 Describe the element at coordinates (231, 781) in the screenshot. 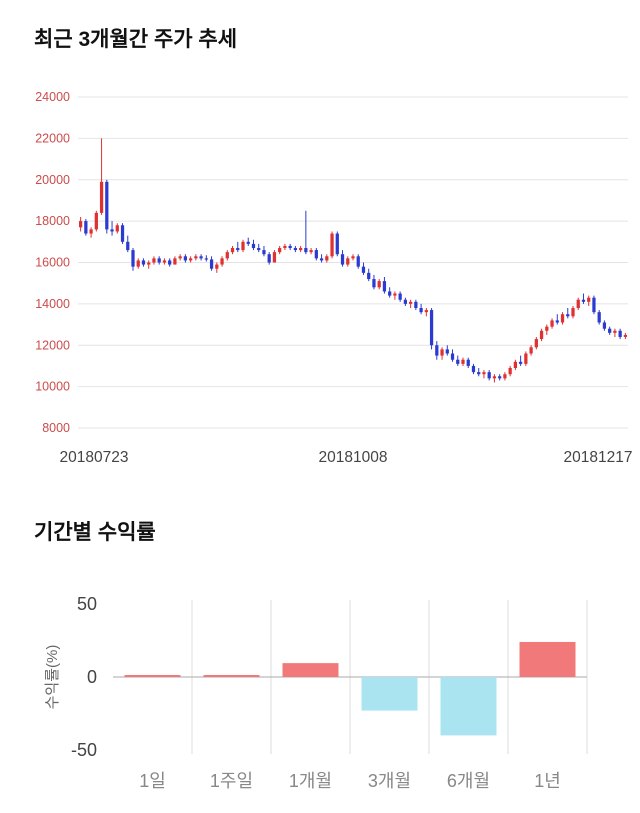

I see `svg-text: 1주일` at that location.